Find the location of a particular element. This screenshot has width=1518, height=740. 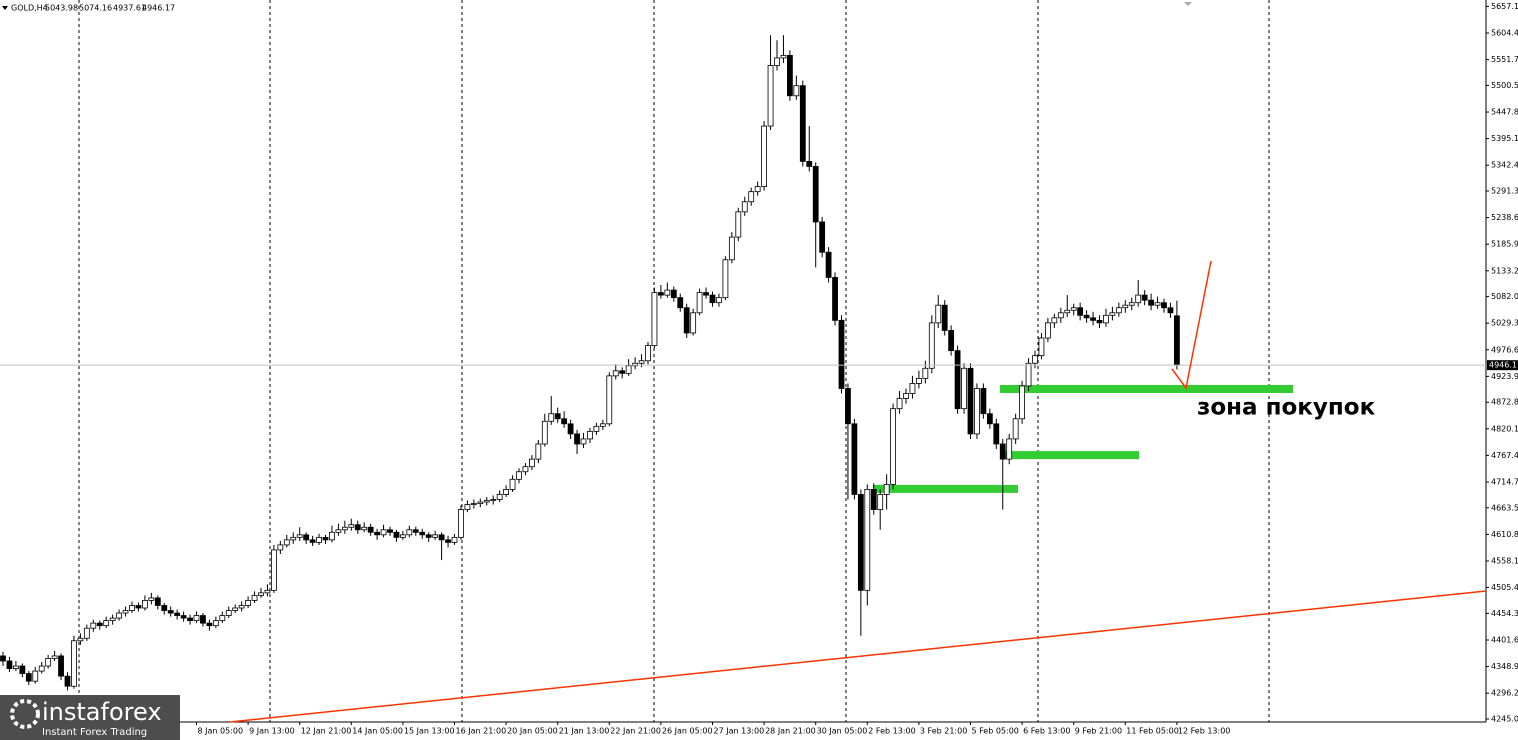

x-tick-label: 6 Feb 13:00 is located at coordinates (1046, 731).